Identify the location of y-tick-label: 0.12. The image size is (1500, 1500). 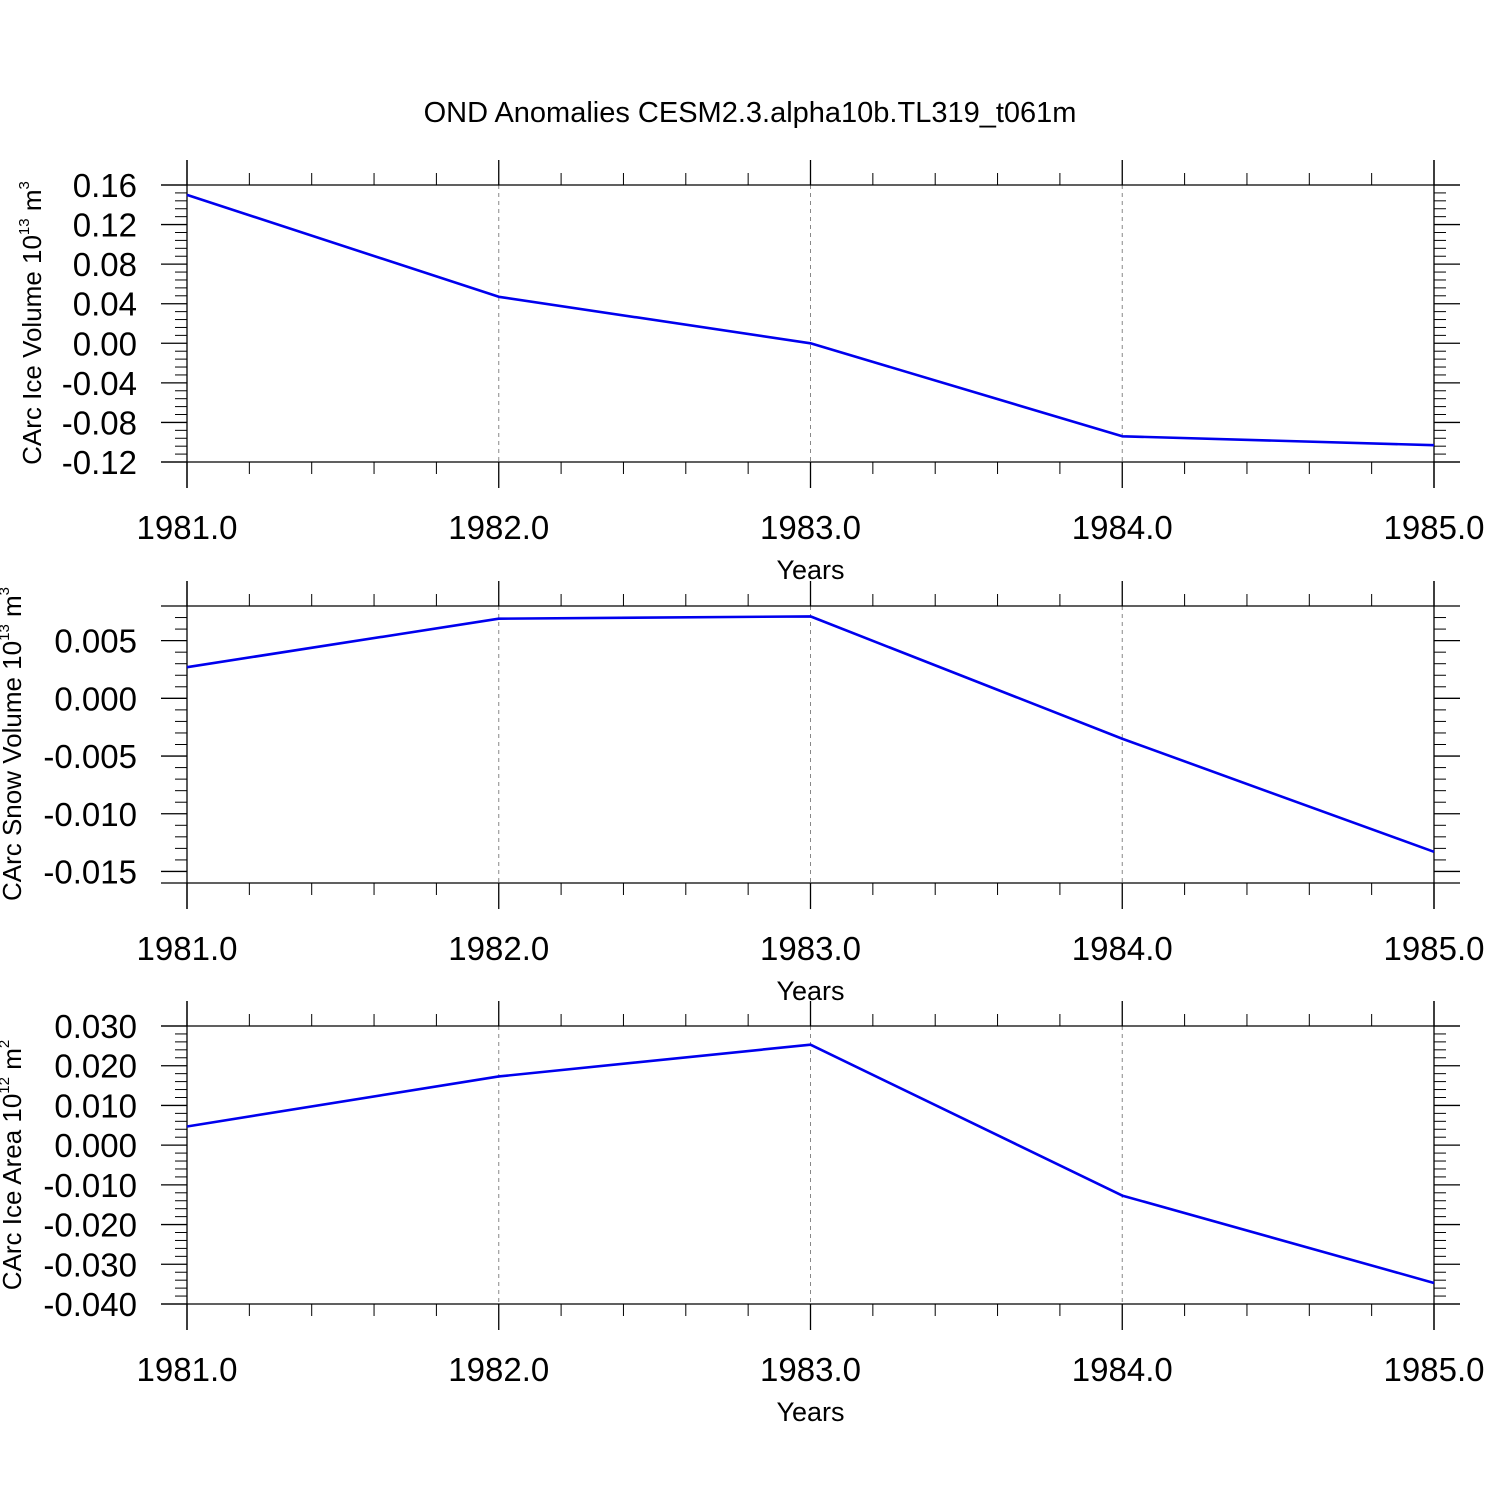
(105, 225).